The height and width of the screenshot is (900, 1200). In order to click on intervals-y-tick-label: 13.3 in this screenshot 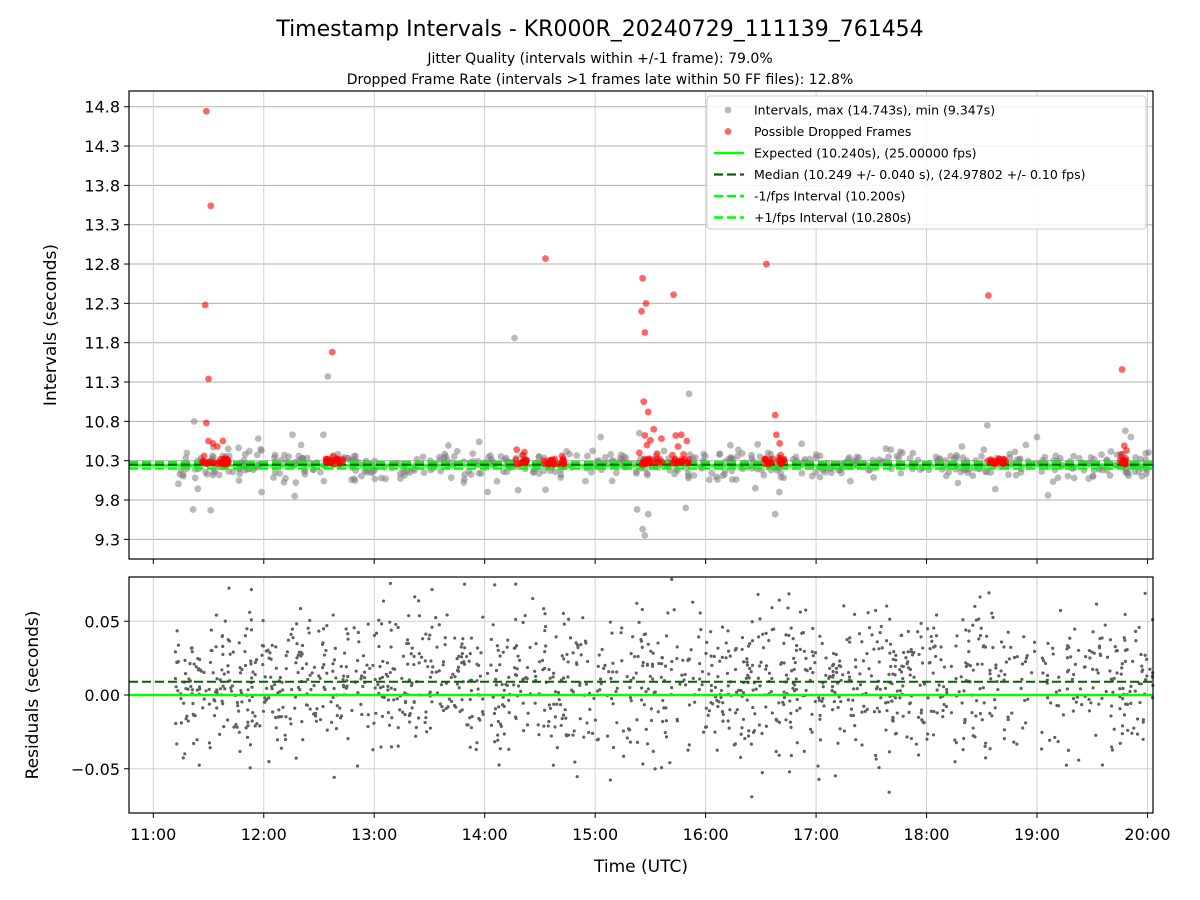, I will do `click(102, 225)`.